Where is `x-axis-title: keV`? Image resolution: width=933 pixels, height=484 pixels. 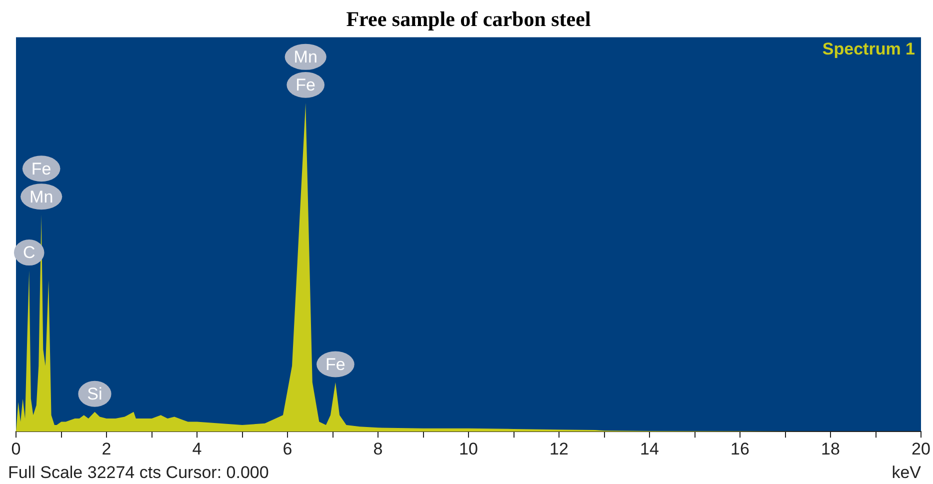 x-axis-title: keV is located at coordinates (907, 472).